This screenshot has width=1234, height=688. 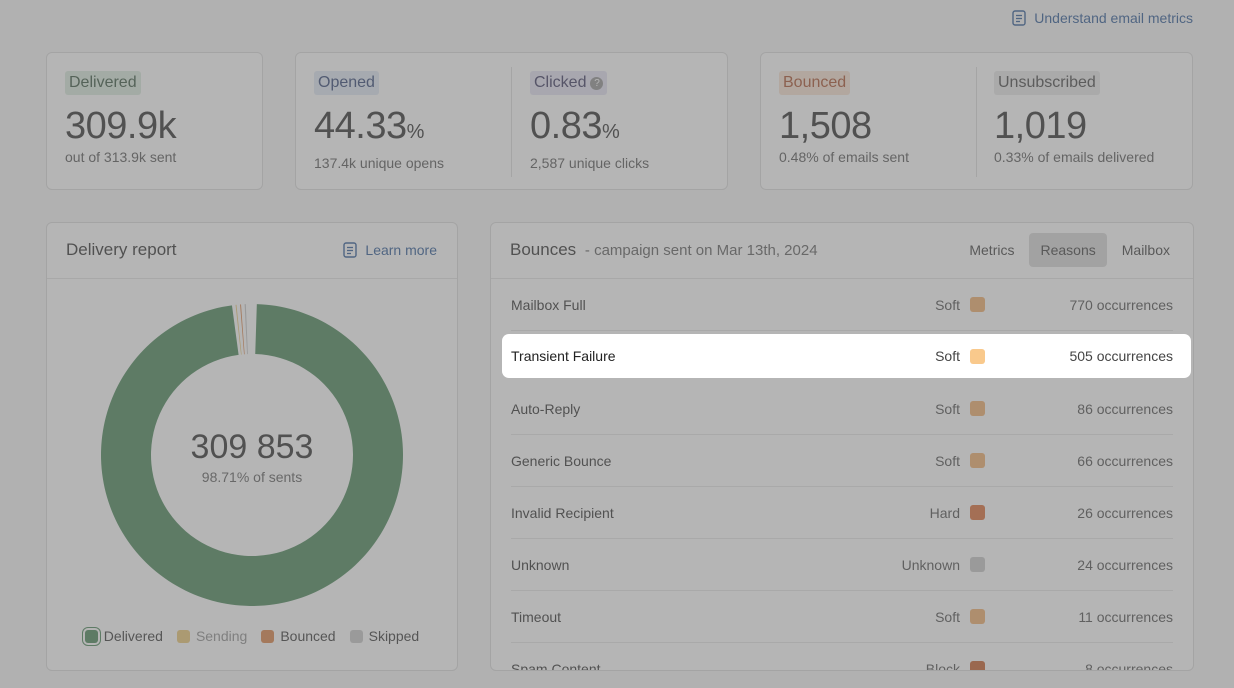 What do you see at coordinates (842, 305) in the screenshot?
I see `table-row: Mailbox Full Soft 770 occurrences` at bounding box center [842, 305].